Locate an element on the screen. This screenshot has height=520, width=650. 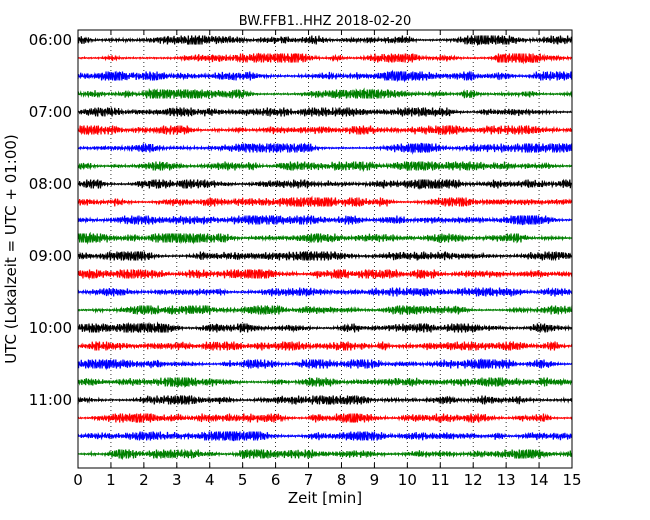
x-tick-label: 10 is located at coordinates (407, 480).